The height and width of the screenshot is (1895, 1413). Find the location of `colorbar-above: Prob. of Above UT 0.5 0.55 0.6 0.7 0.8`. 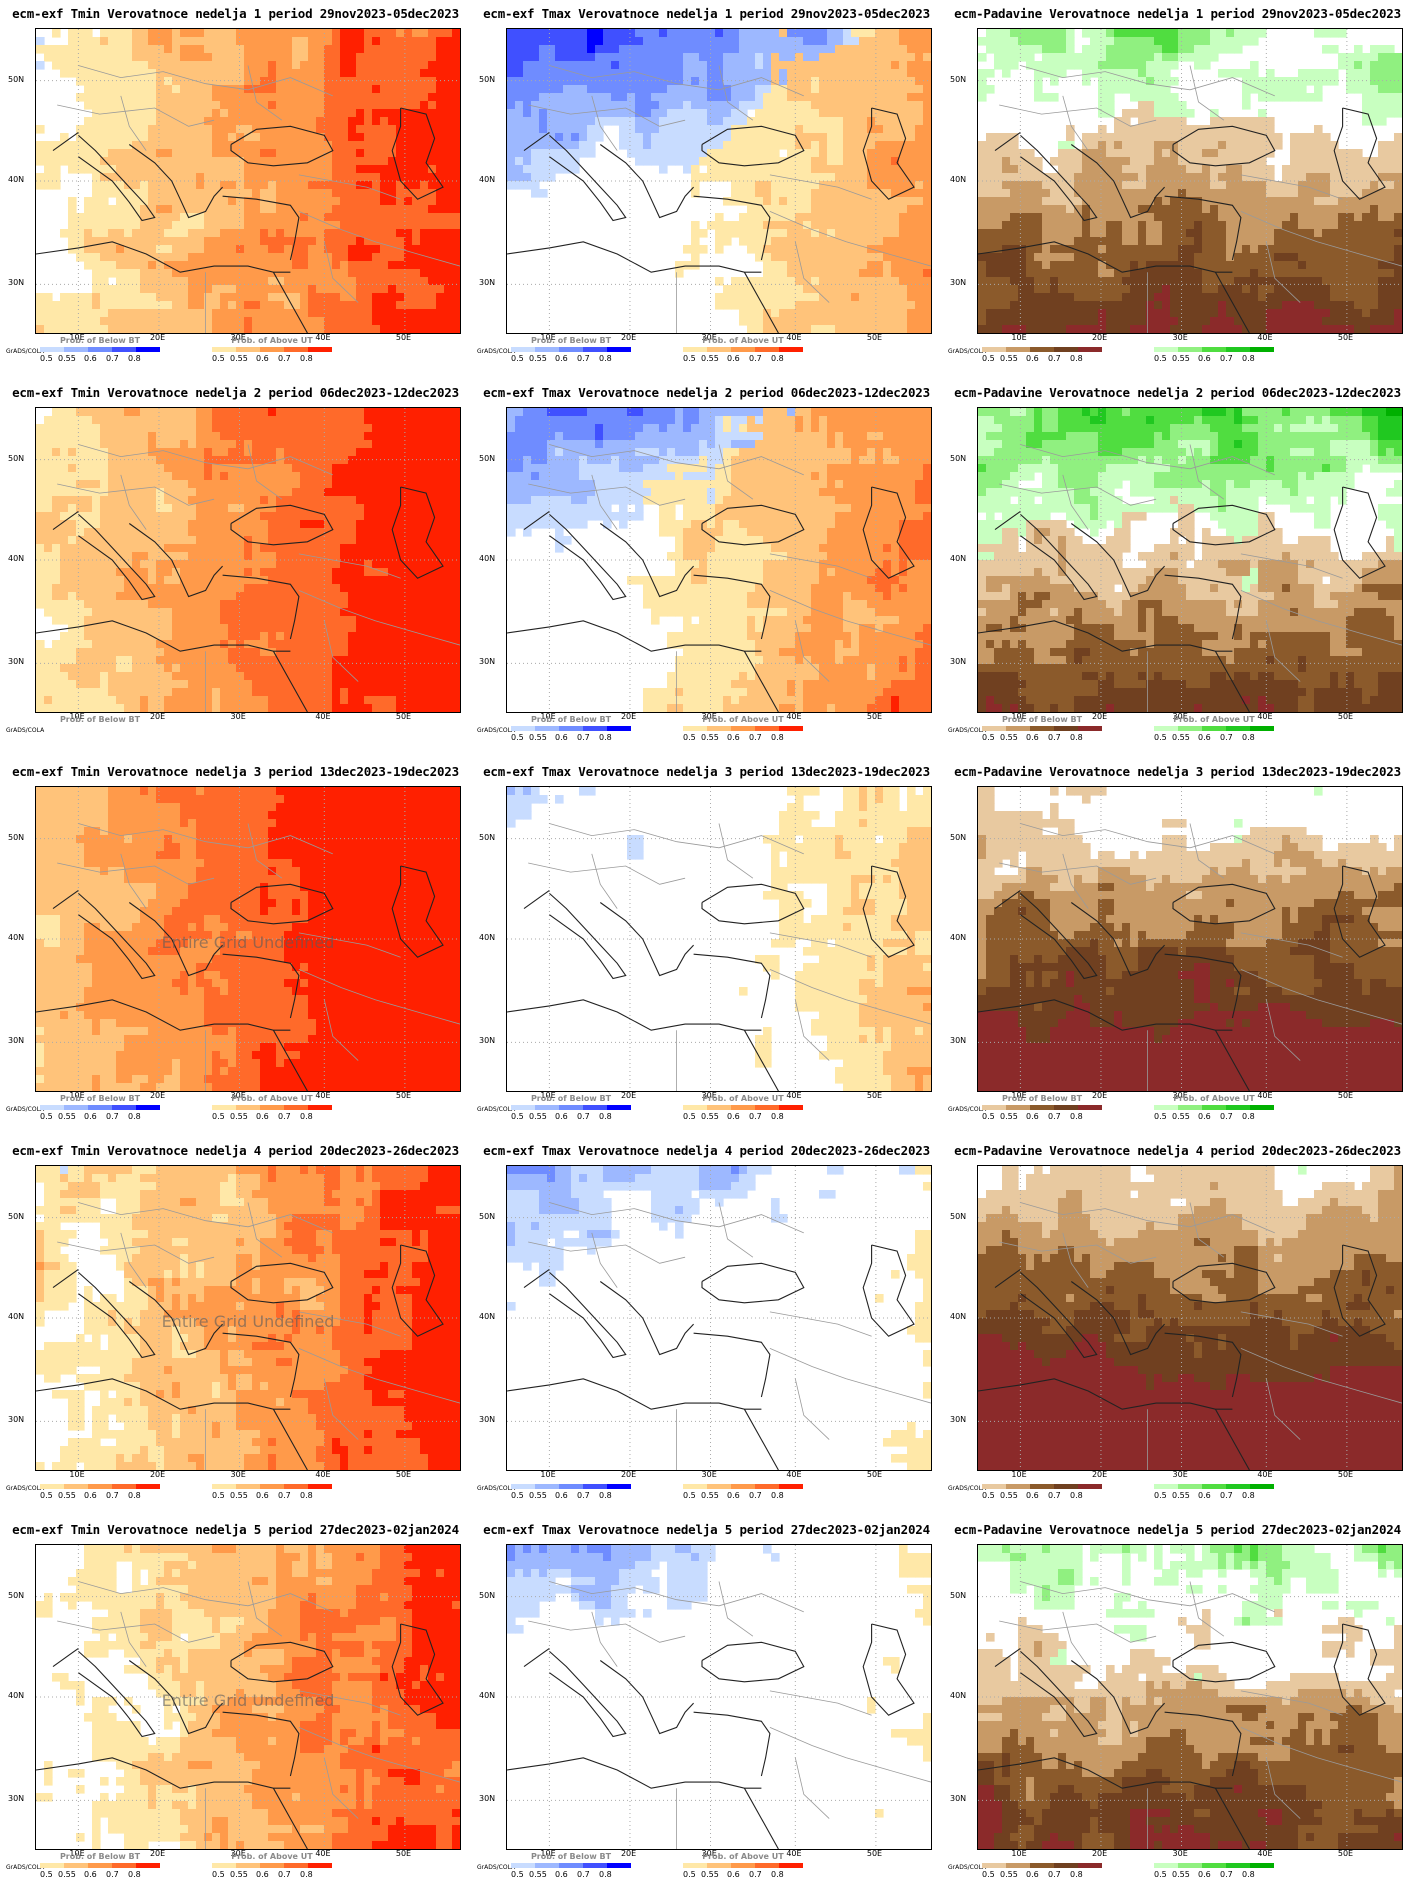

colorbar-above: Prob. of Above UT 0.5 0.55 0.6 0.7 0.8 is located at coordinates (272, 352).